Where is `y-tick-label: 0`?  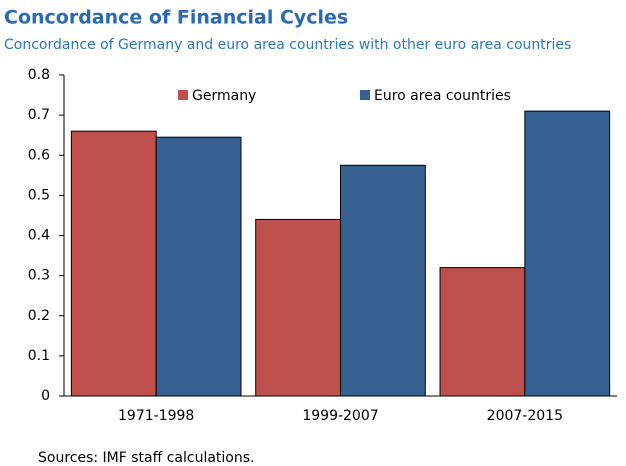
y-tick-label: 0 is located at coordinates (45, 396).